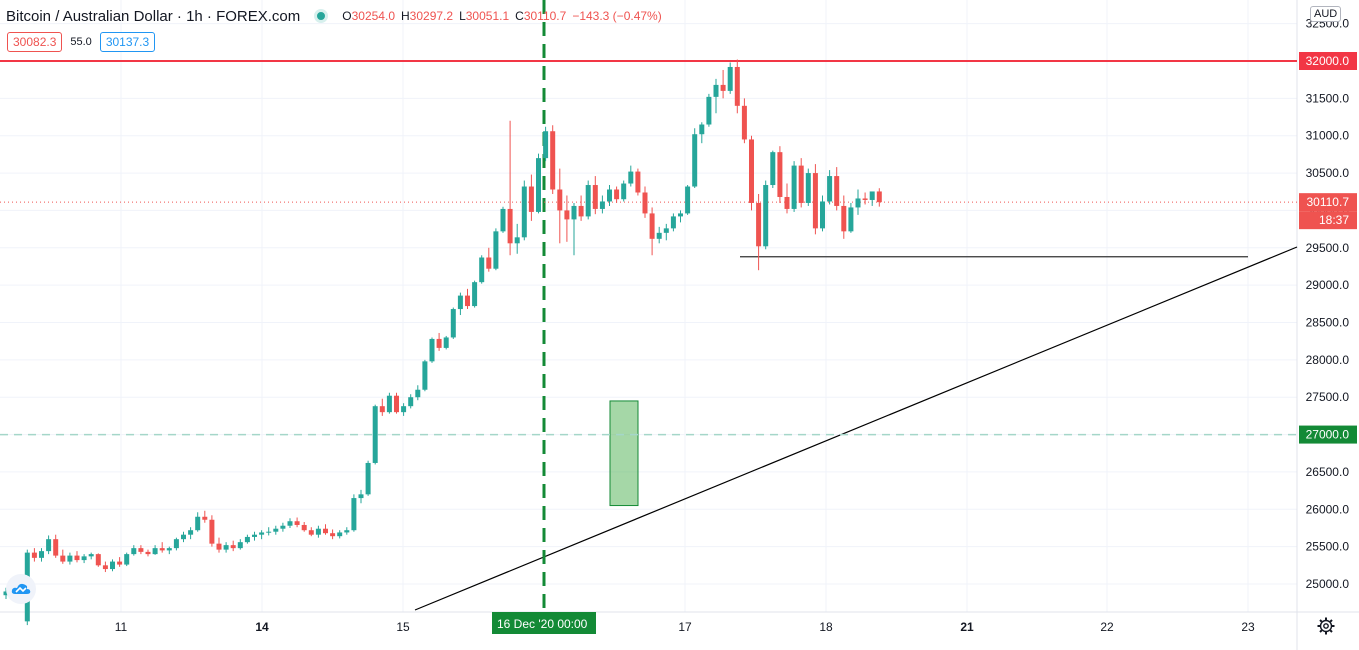 This screenshot has height=650, width=1359. I want to click on level-label-text: 30110.7, so click(1328, 202).